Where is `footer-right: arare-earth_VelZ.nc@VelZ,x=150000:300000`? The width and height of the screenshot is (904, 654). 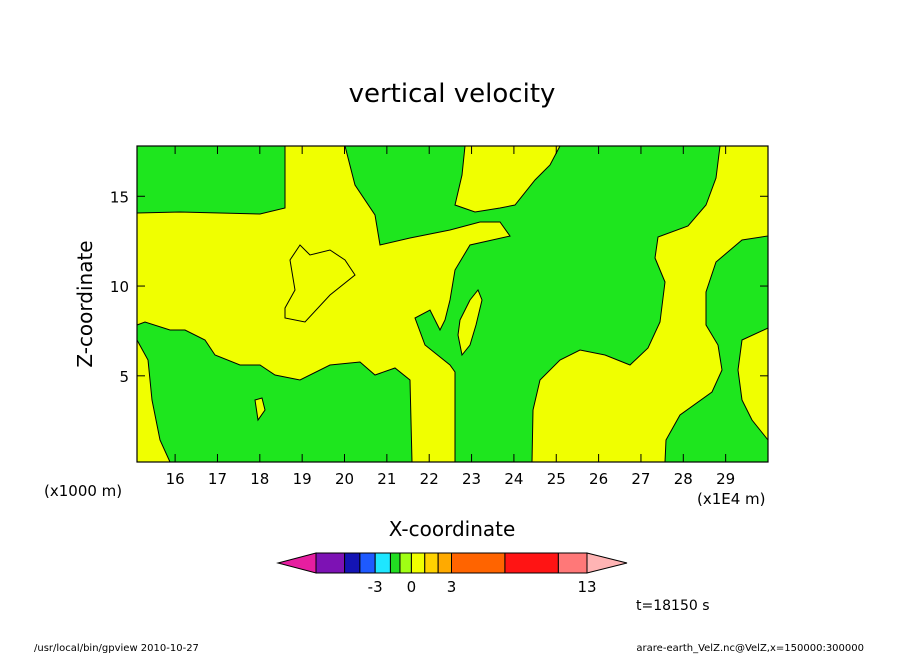
footer-right: arare-earth_VelZ.nc@VelZ,x=150000:300000 is located at coordinates (750, 648).